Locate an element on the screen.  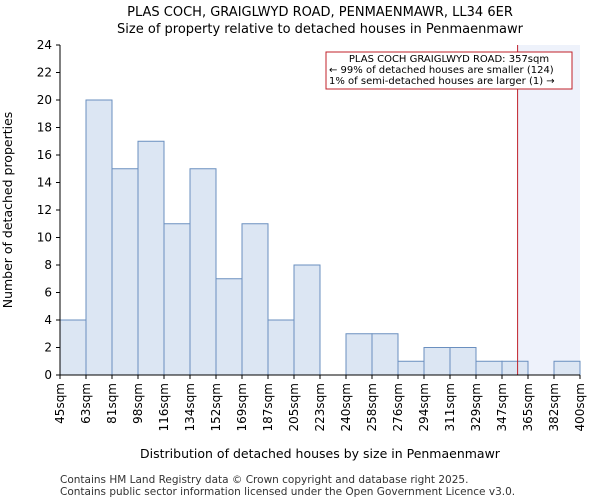
y-tick-label: 20 is located at coordinates (44, 100).